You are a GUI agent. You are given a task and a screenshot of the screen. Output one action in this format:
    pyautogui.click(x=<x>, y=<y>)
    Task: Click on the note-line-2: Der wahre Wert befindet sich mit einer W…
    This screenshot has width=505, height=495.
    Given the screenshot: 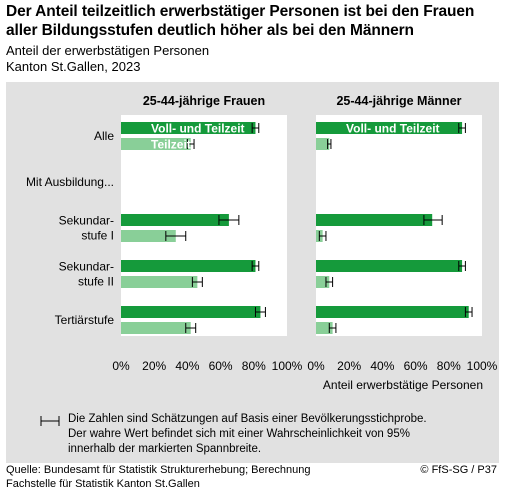 What is the action you would take?
    pyautogui.click(x=239, y=434)
    